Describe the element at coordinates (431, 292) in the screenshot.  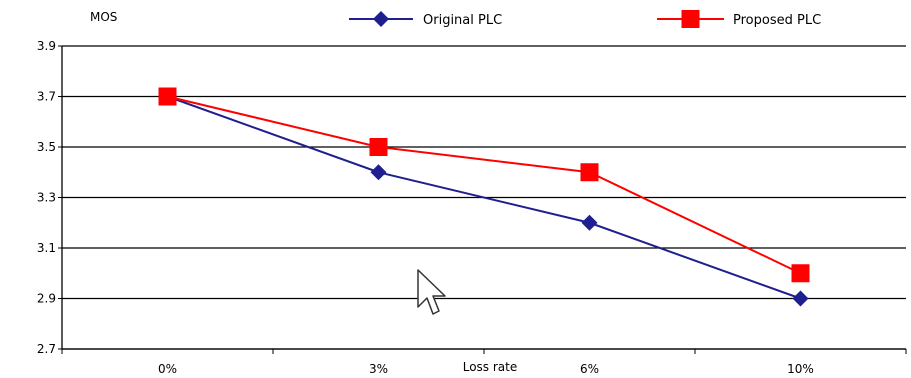
I see `mouse-pointer-icon` at that location.